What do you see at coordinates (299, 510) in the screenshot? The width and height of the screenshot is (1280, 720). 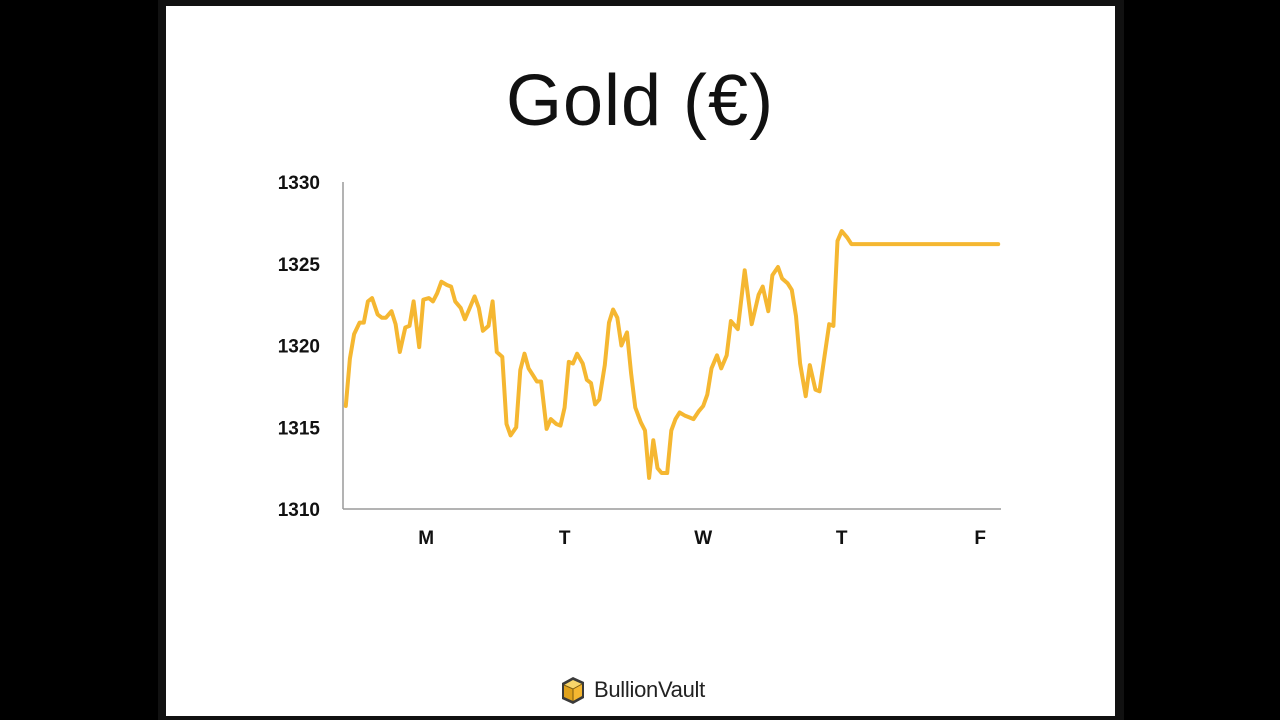 I see `y-tick-label: 1310` at bounding box center [299, 510].